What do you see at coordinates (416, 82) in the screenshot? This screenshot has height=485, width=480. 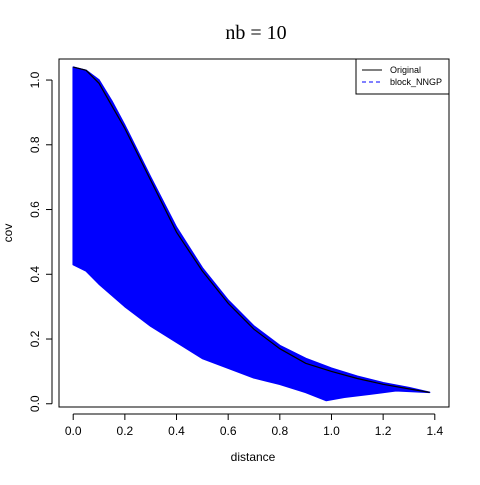 I see `legend-label: block_NNGP` at bounding box center [416, 82].